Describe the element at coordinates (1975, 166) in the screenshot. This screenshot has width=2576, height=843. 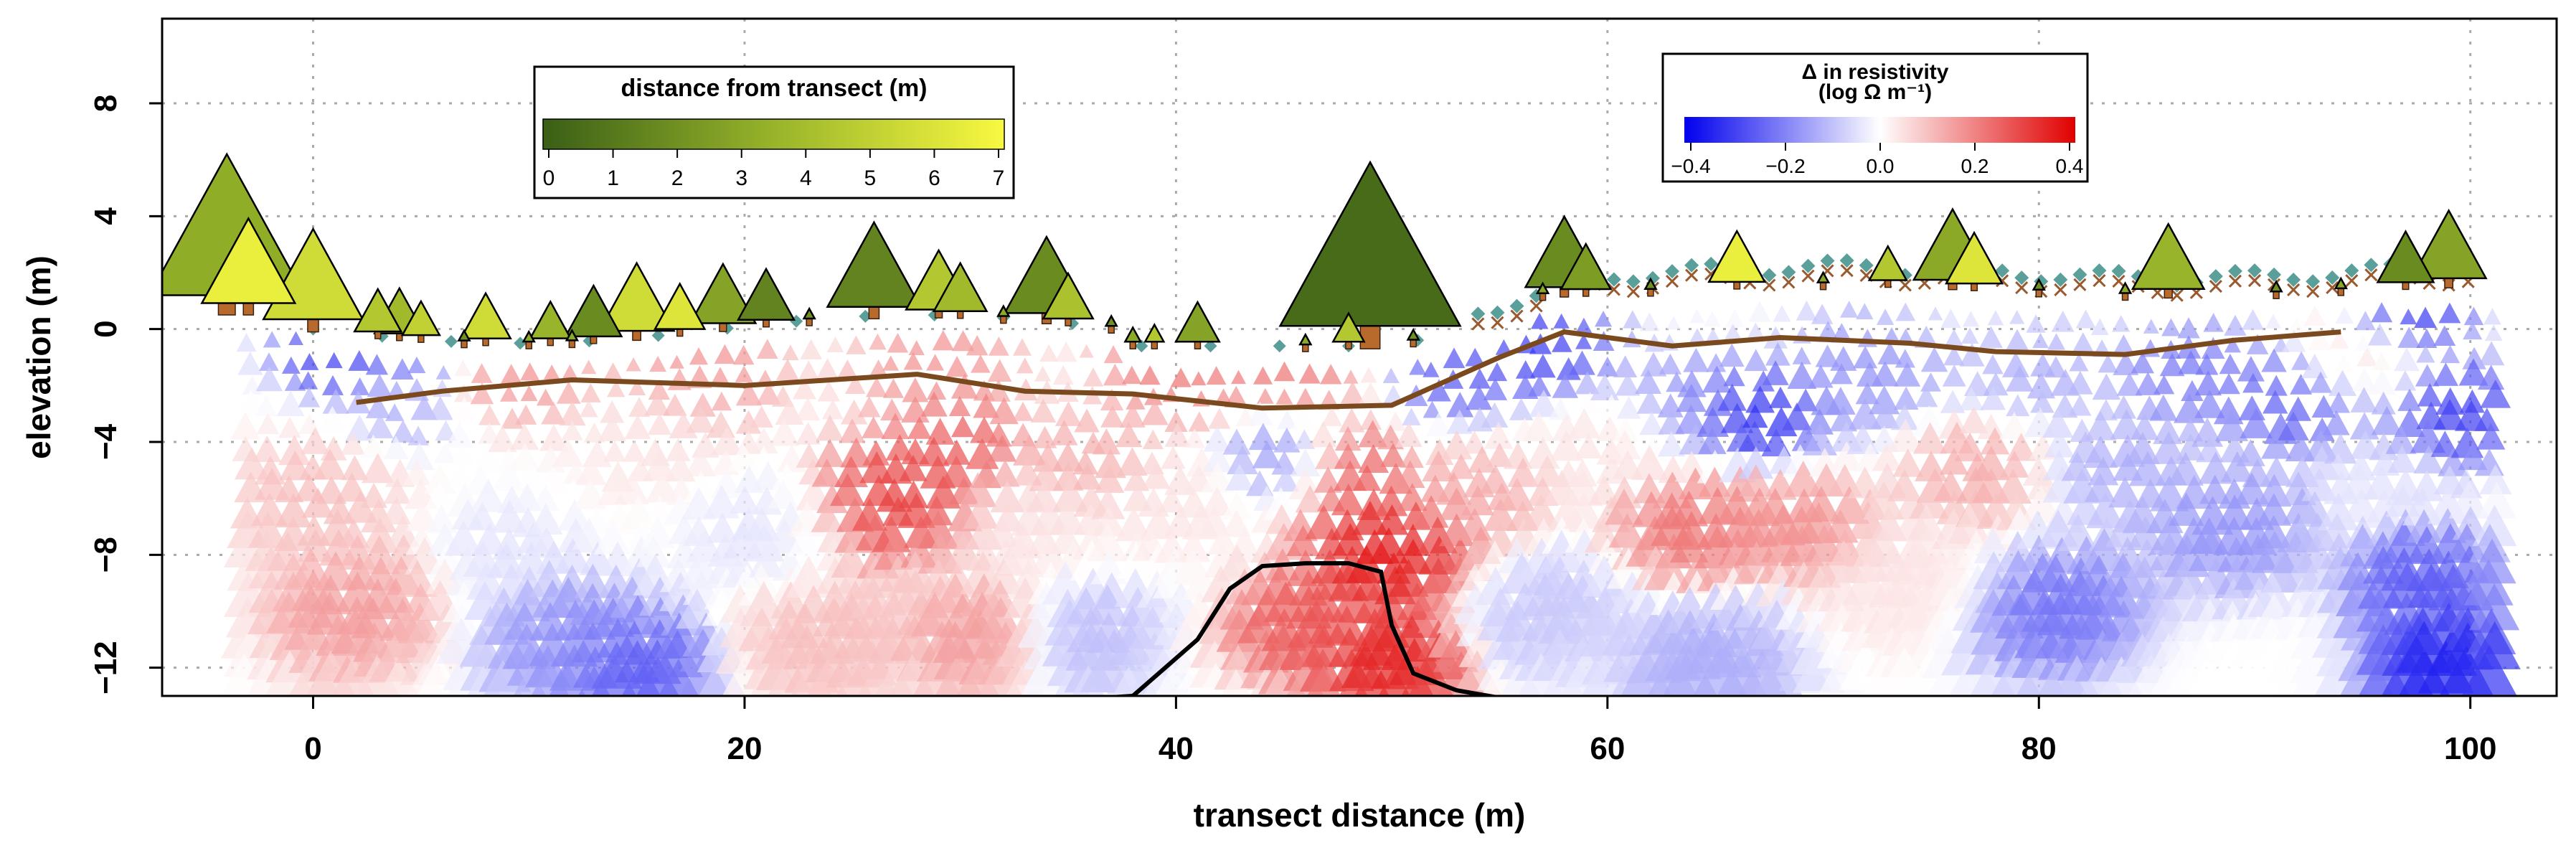
I see `legend-resistivity-tick-label: 0.2` at that location.